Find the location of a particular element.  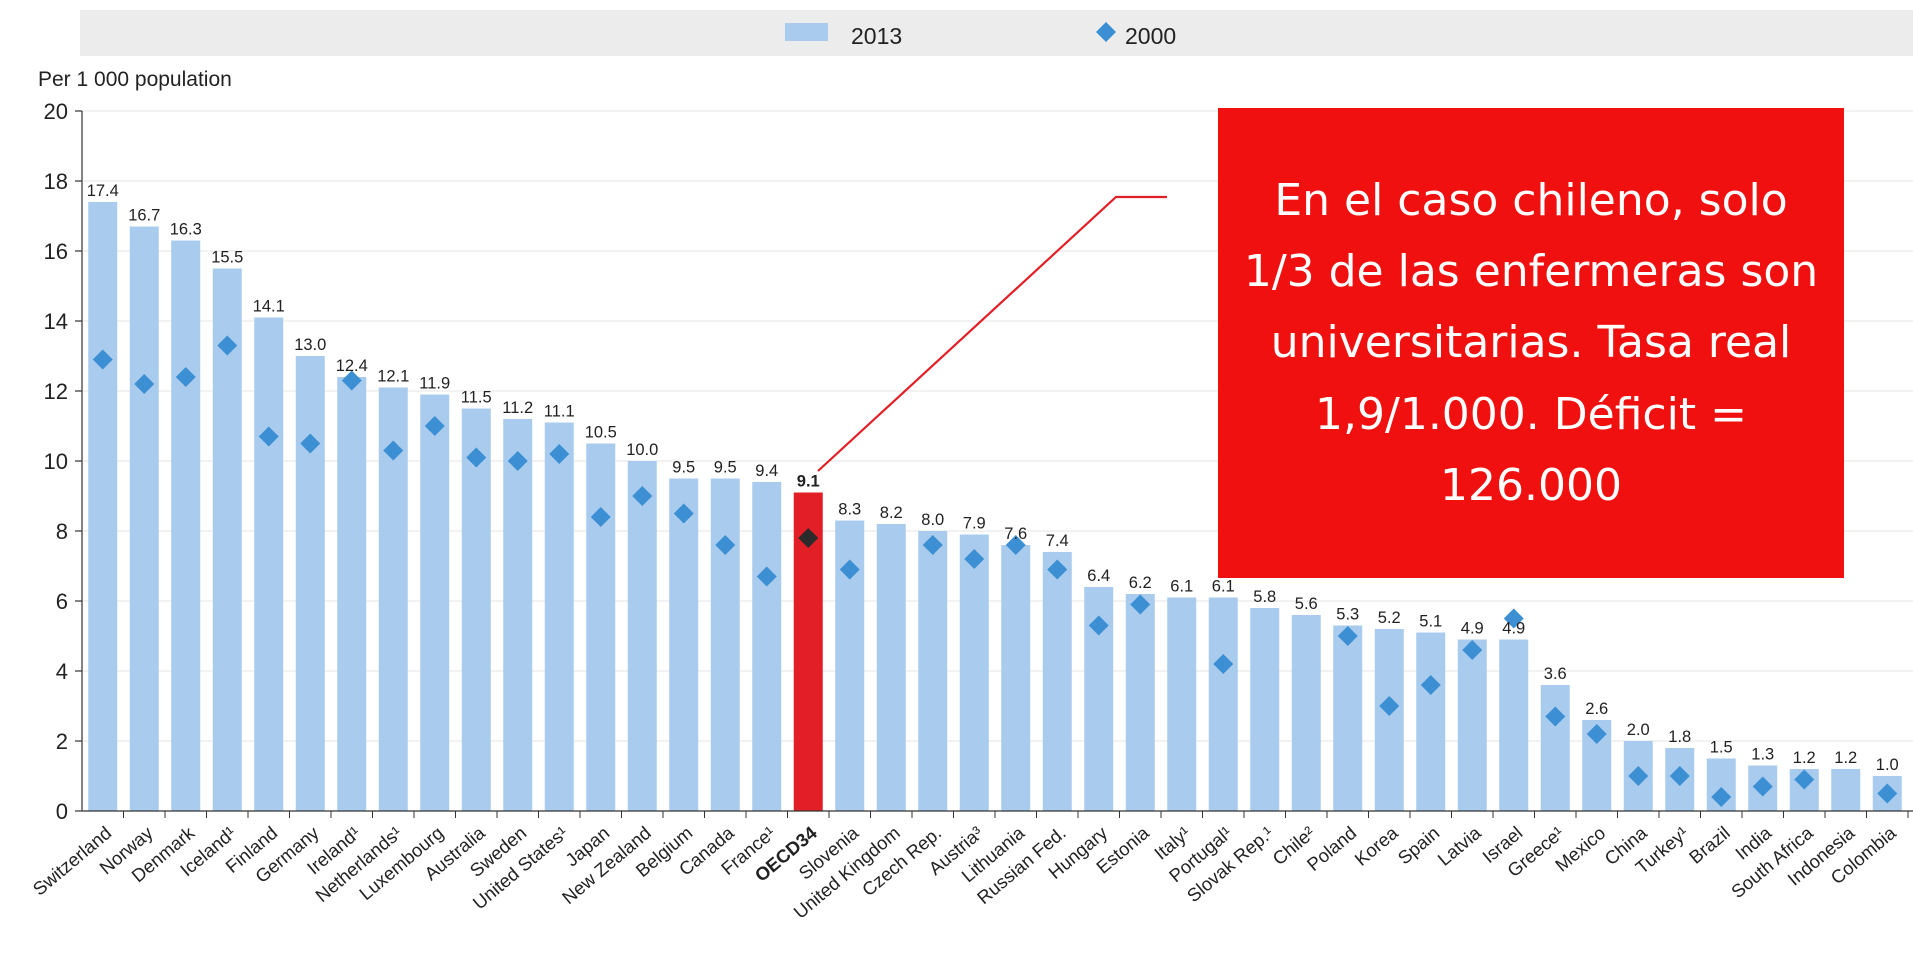

y-tick-label: 10 is located at coordinates (56, 461).